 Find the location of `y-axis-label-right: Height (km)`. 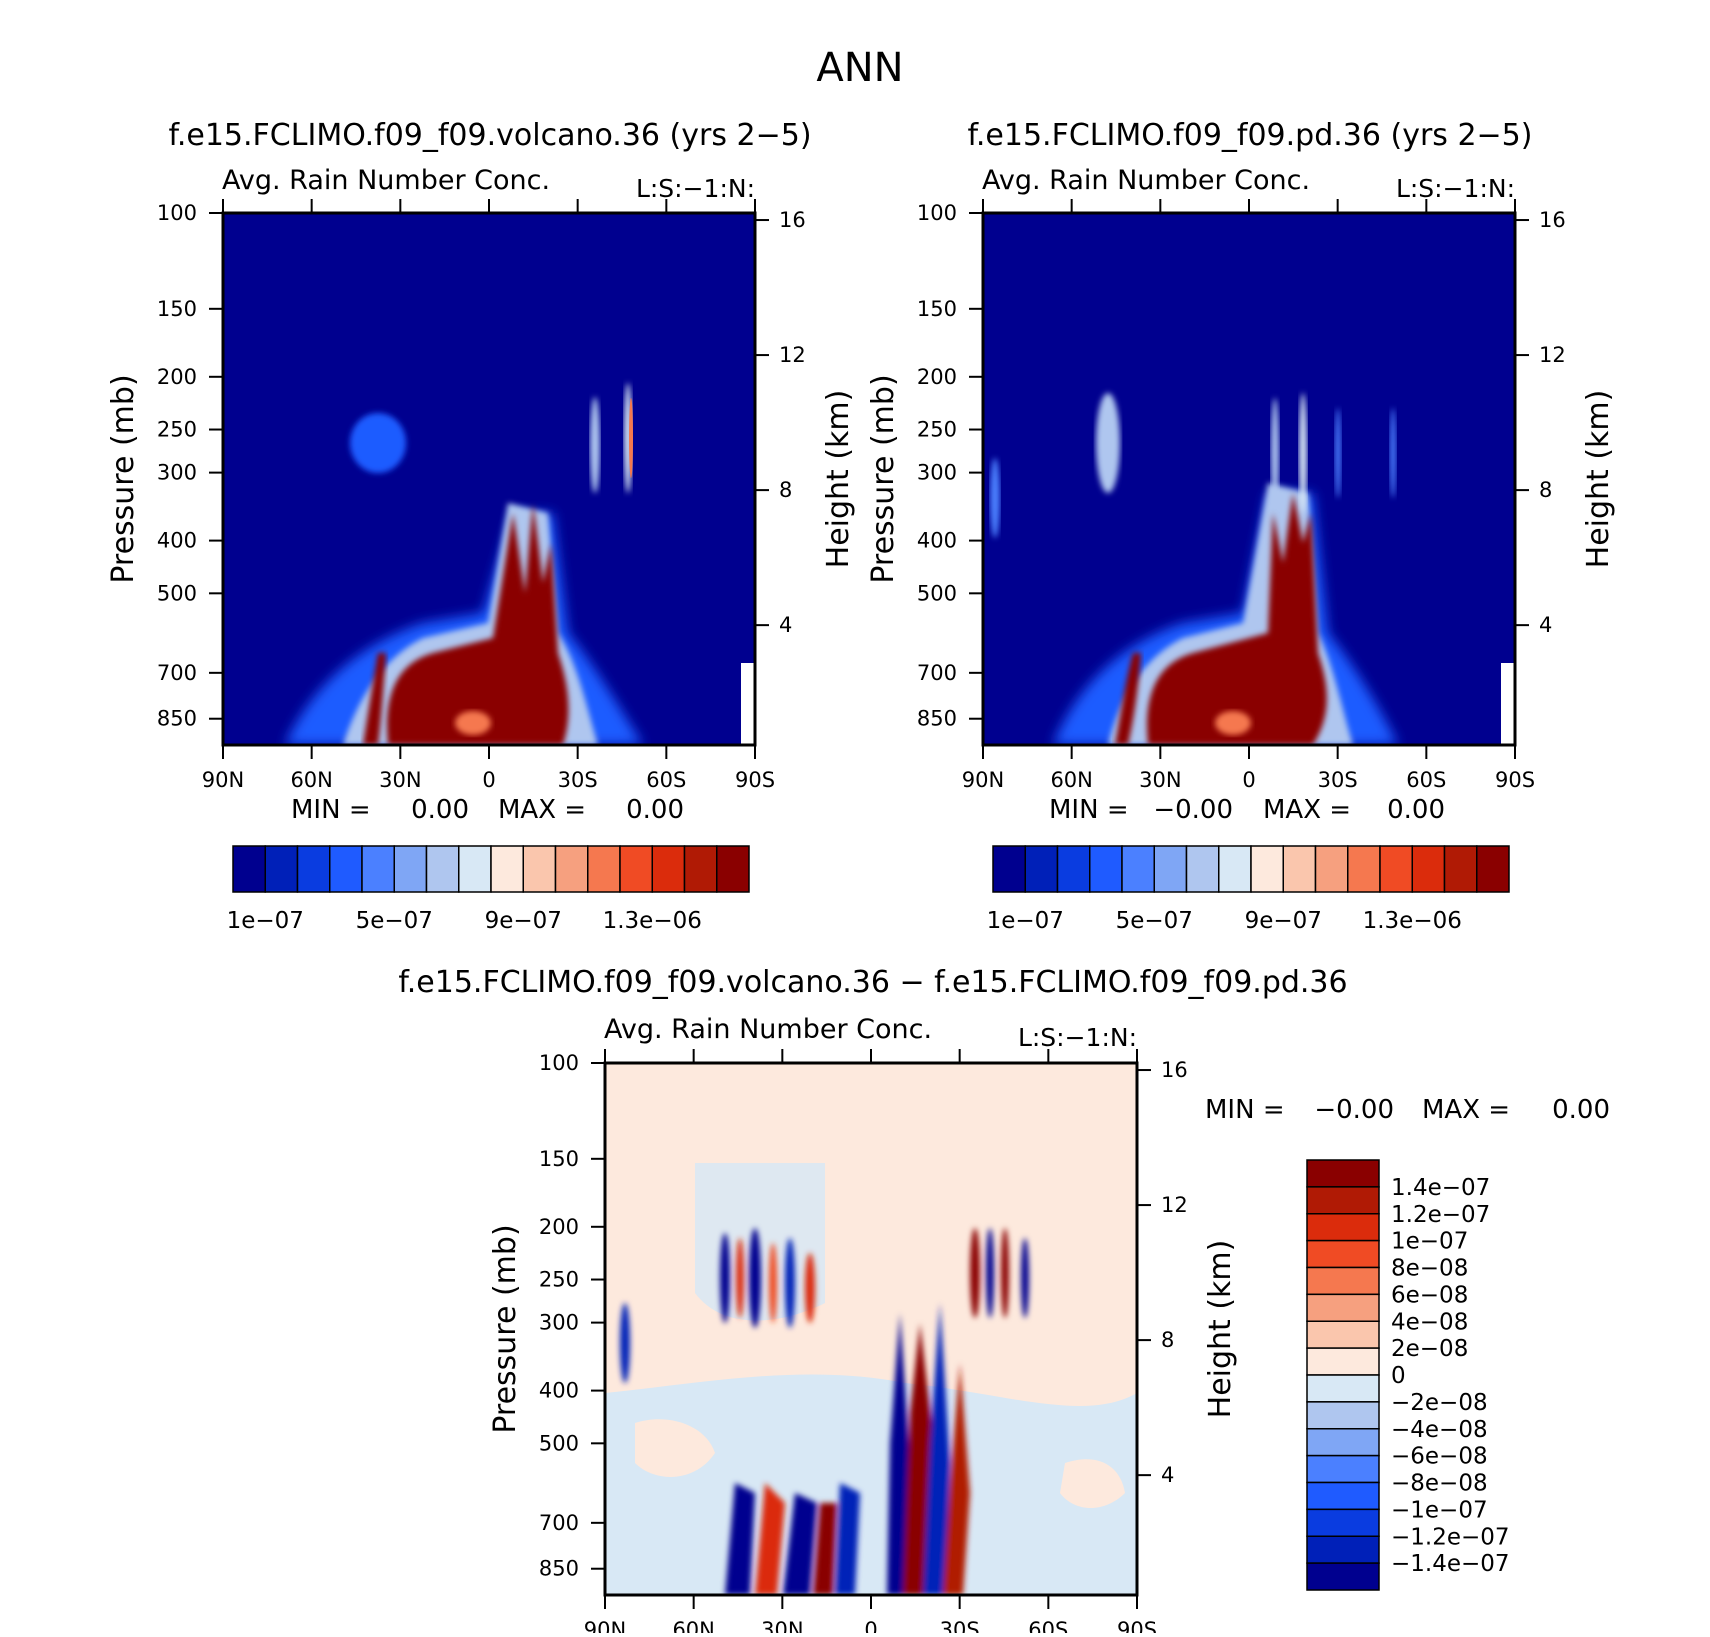

y-axis-label-right: Height (km) is located at coordinates (1220, 1329).